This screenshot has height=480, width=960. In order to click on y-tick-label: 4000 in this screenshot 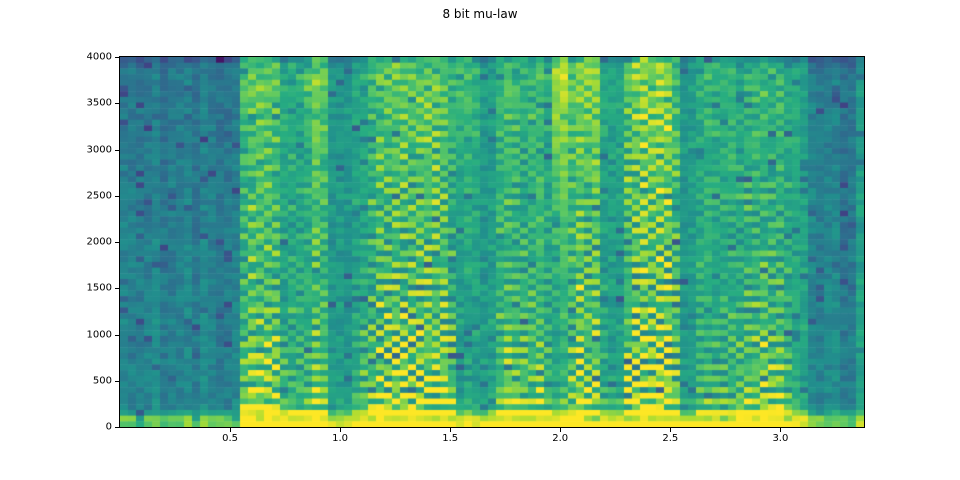, I will do `click(99, 57)`.